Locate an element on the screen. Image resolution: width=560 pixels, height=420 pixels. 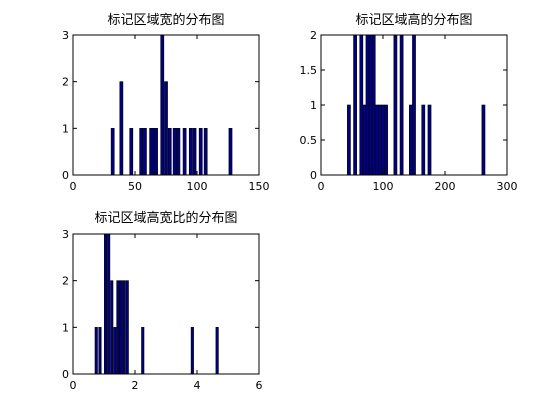
y-tick-label: 0.5 is located at coordinates (309, 140).